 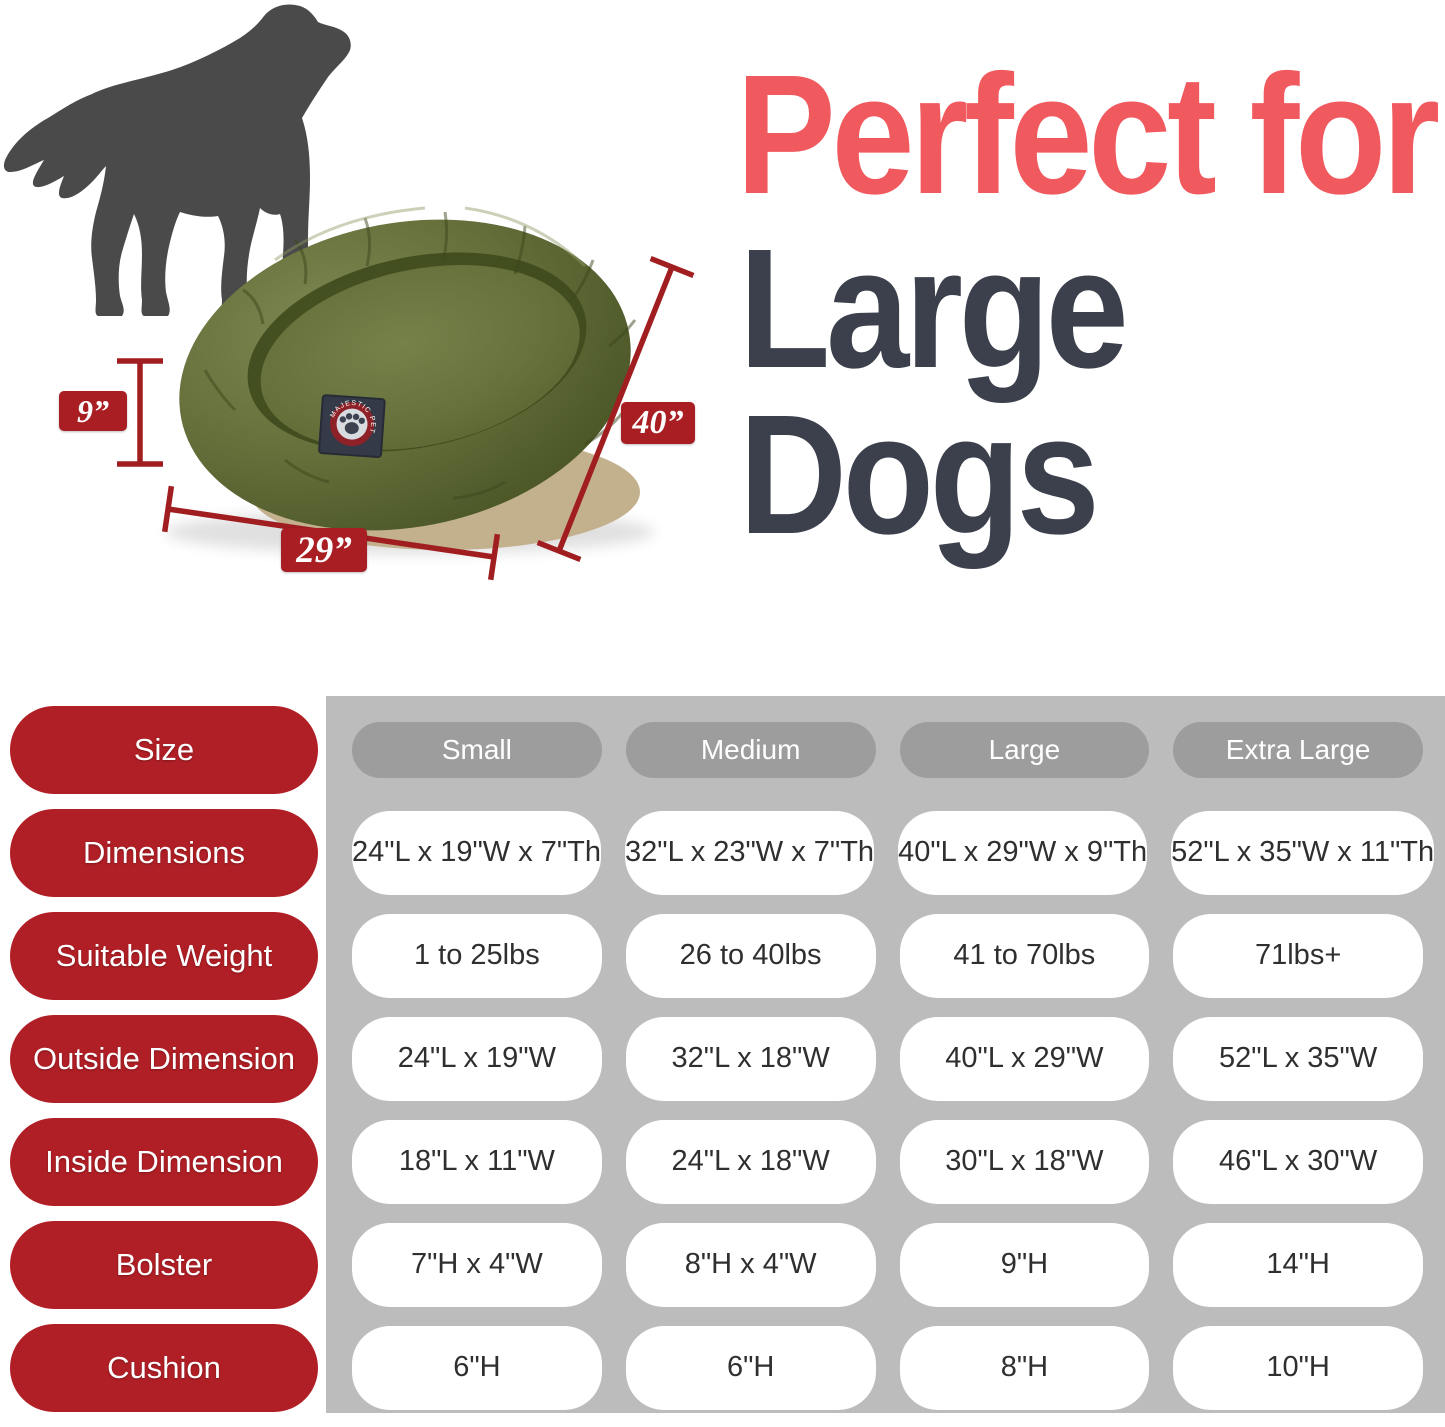 What do you see at coordinates (750, 852) in the screenshot?
I see `value-pill: 32"L x 23"W x 7"Th` at bounding box center [750, 852].